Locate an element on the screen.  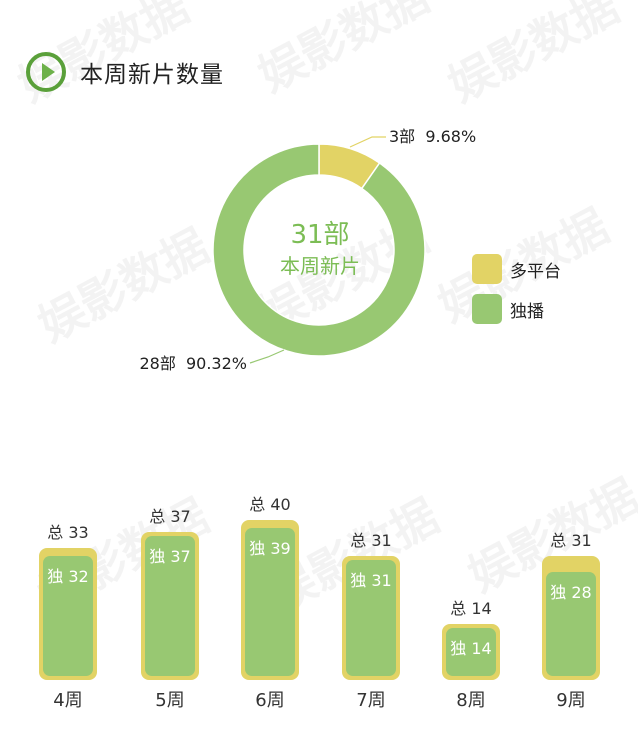
bar-category-label: 6周 is located at coordinates (269, 700).